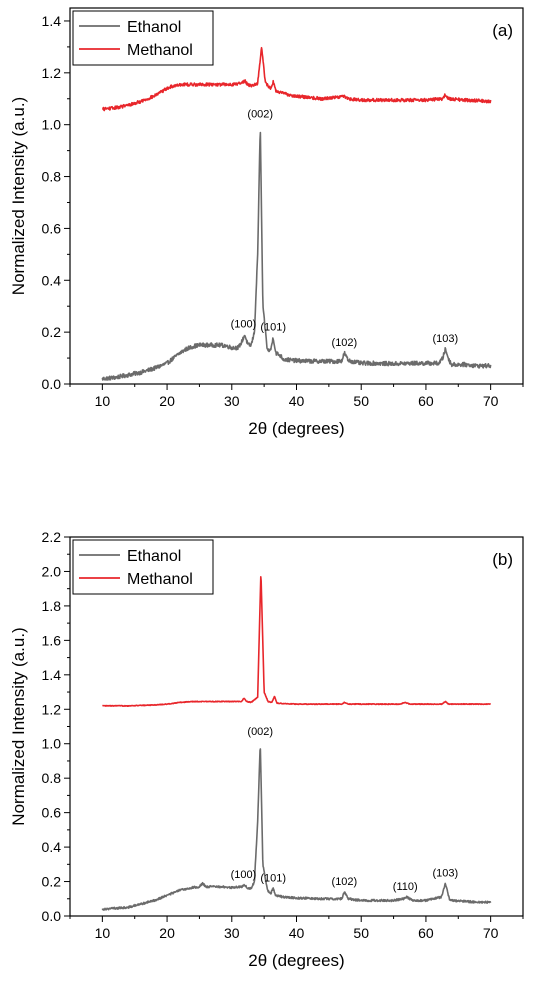  Describe the element at coordinates (52, 640) in the screenshot. I see `y-tick-label: 1.6` at that location.